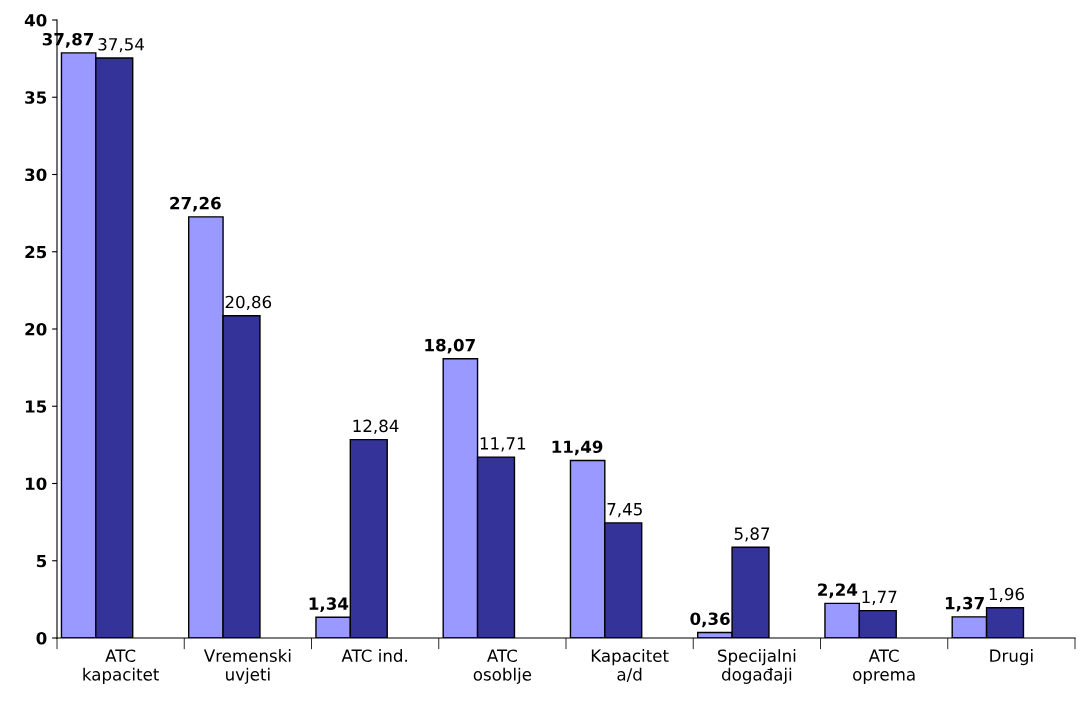 The image size is (1081, 711). I want to click on data-label: 1,37, so click(964, 604).